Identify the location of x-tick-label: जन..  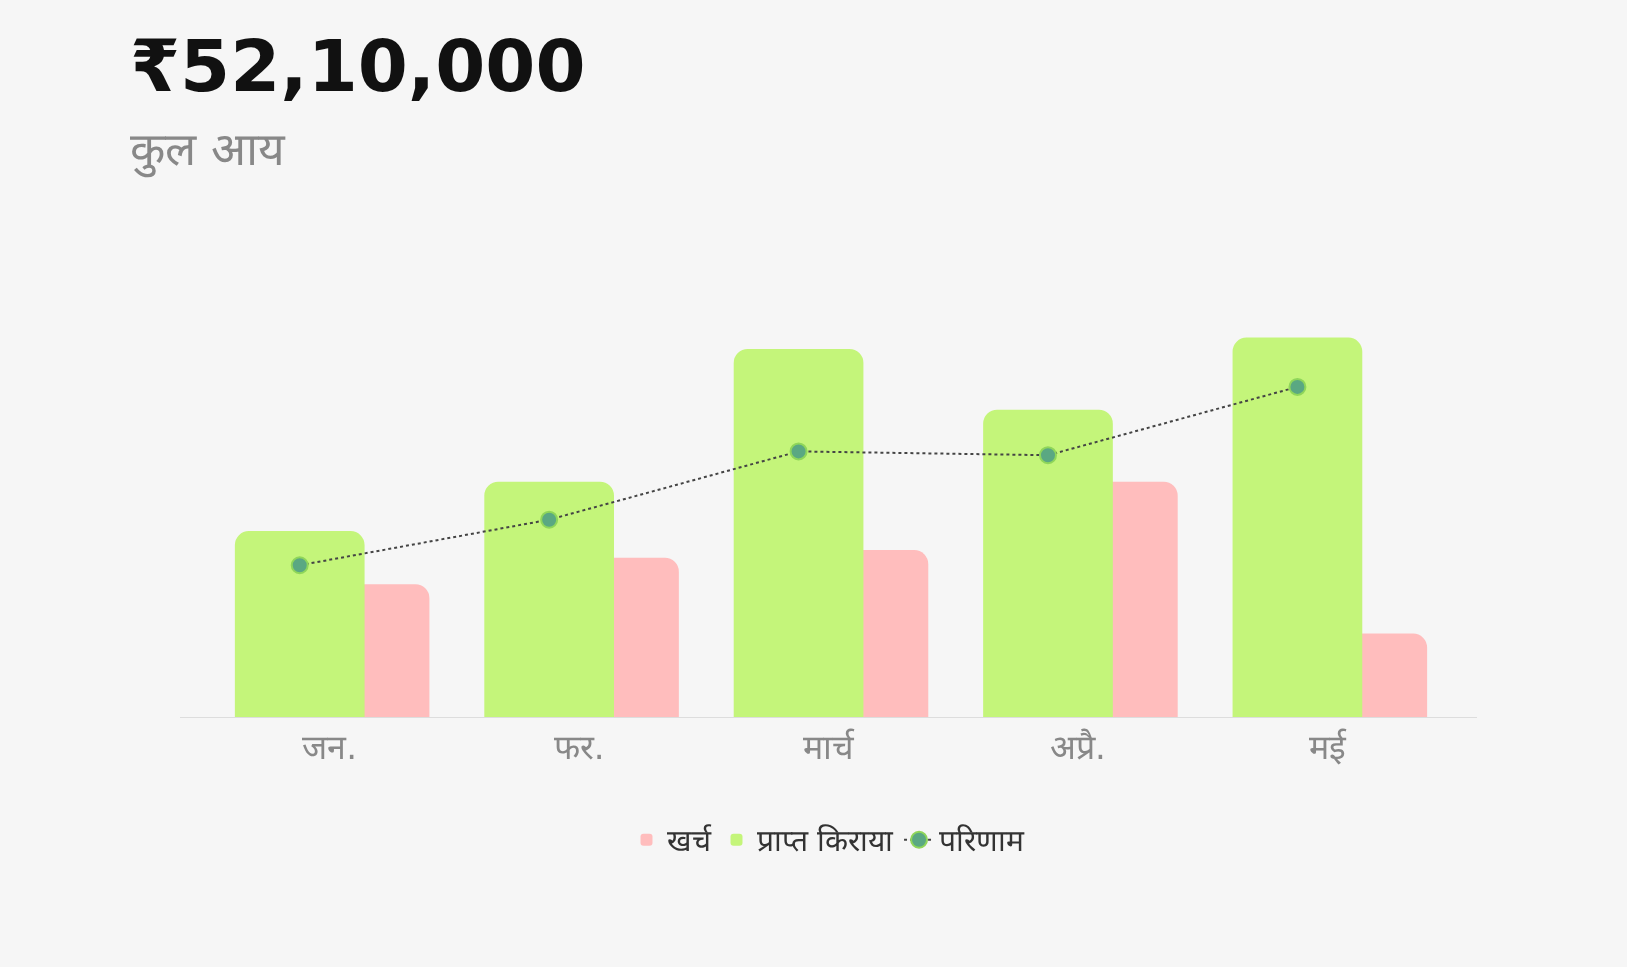
(330, 746).